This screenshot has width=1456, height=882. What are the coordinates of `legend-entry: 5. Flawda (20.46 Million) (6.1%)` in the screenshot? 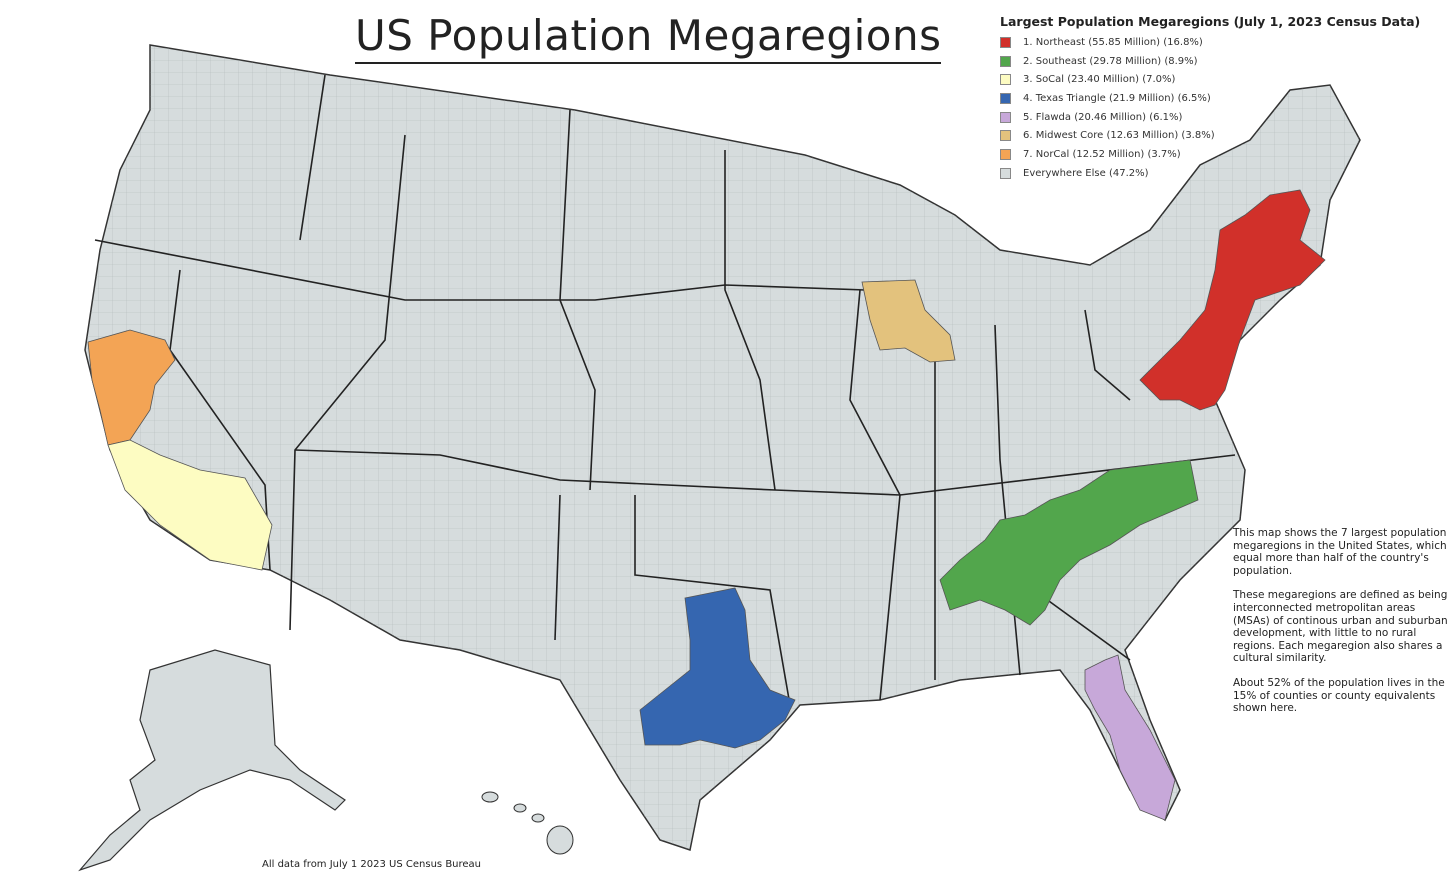 It's located at (1220, 117).